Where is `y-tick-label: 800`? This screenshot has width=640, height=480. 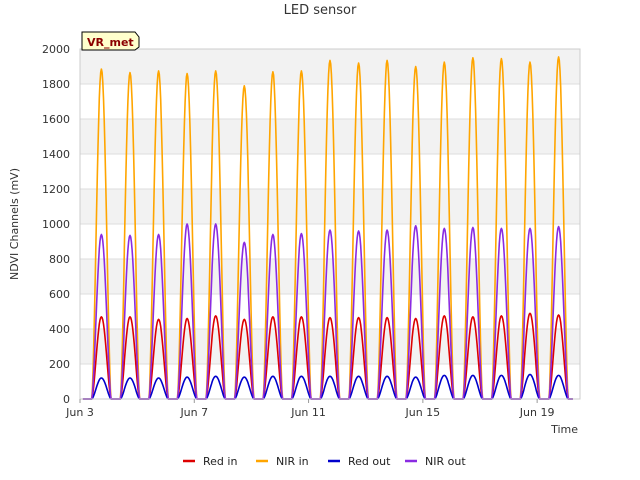 y-tick-label: 800 is located at coordinates (59, 259).